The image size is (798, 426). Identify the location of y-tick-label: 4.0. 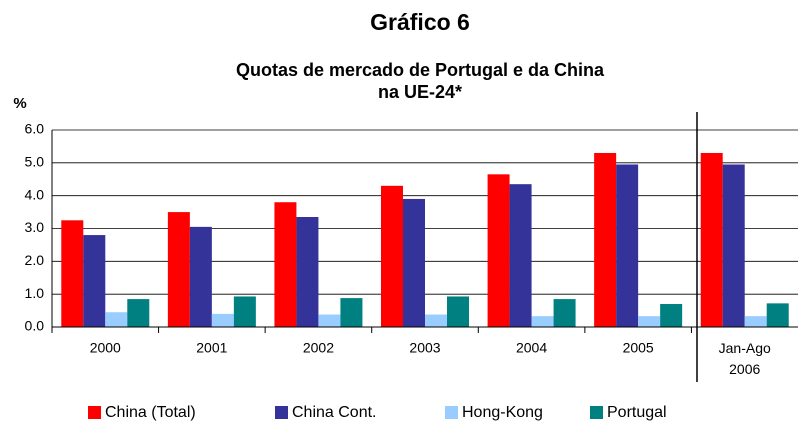
(35, 194).